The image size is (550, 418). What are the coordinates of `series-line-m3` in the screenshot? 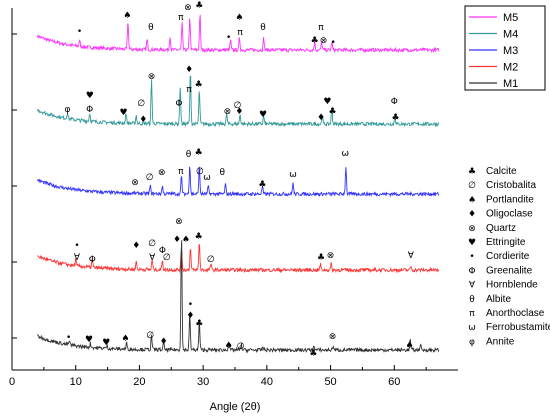 It's located at (238, 182).